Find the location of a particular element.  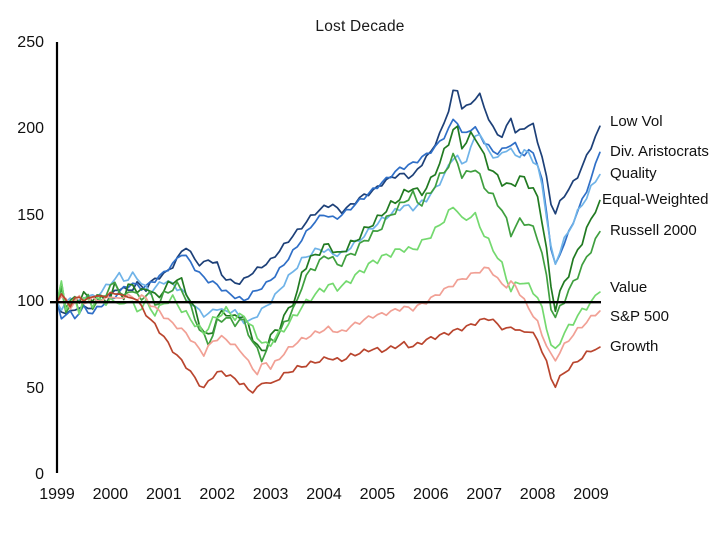

series-line-growth is located at coordinates (328, 342).